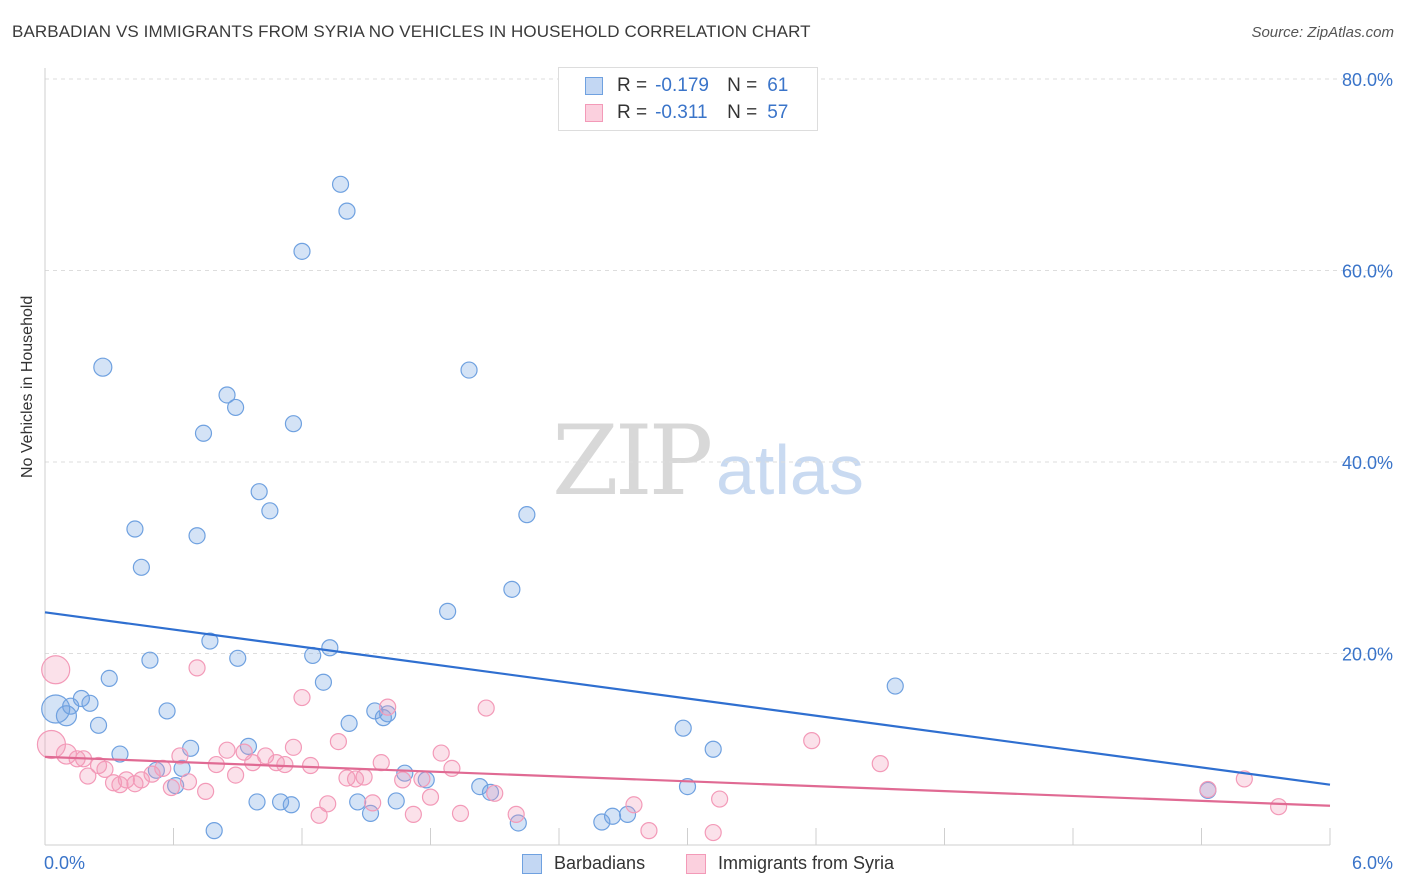 The width and height of the screenshot is (1406, 892). I want to click on y-tick-label: 20.0%, so click(1367, 655).